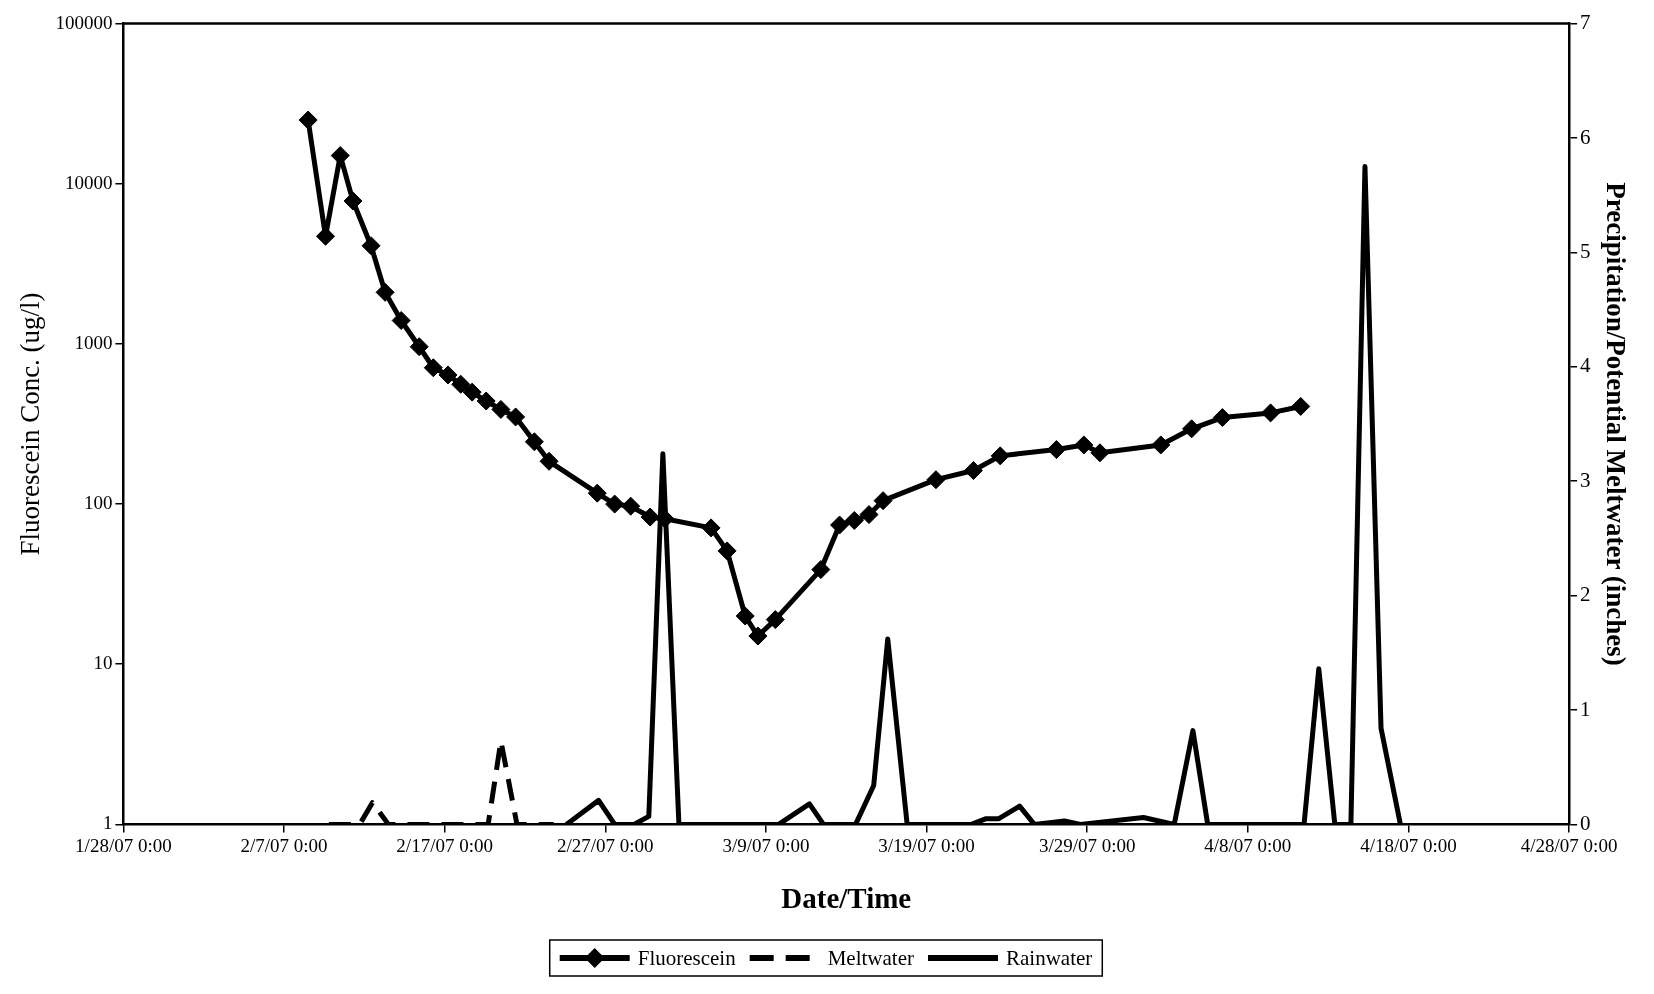  I want to click on x-tick-label: 3/9/07 0:00, so click(766, 845).